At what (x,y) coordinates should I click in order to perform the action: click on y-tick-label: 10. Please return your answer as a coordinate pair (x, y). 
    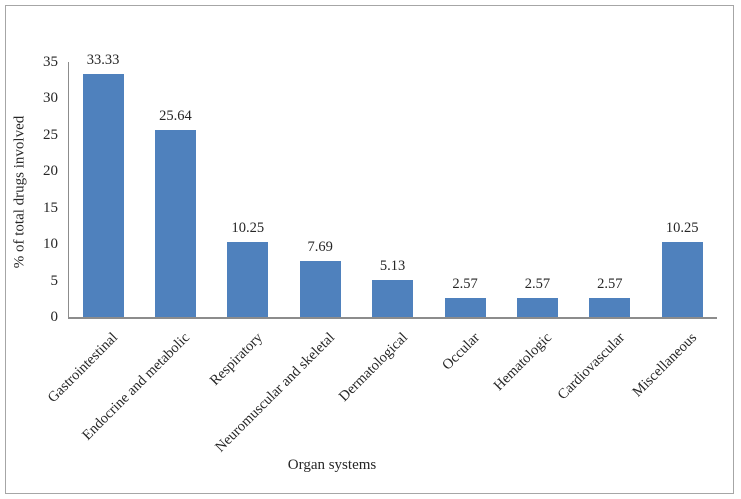
    Looking at the image, I should click on (50, 244).